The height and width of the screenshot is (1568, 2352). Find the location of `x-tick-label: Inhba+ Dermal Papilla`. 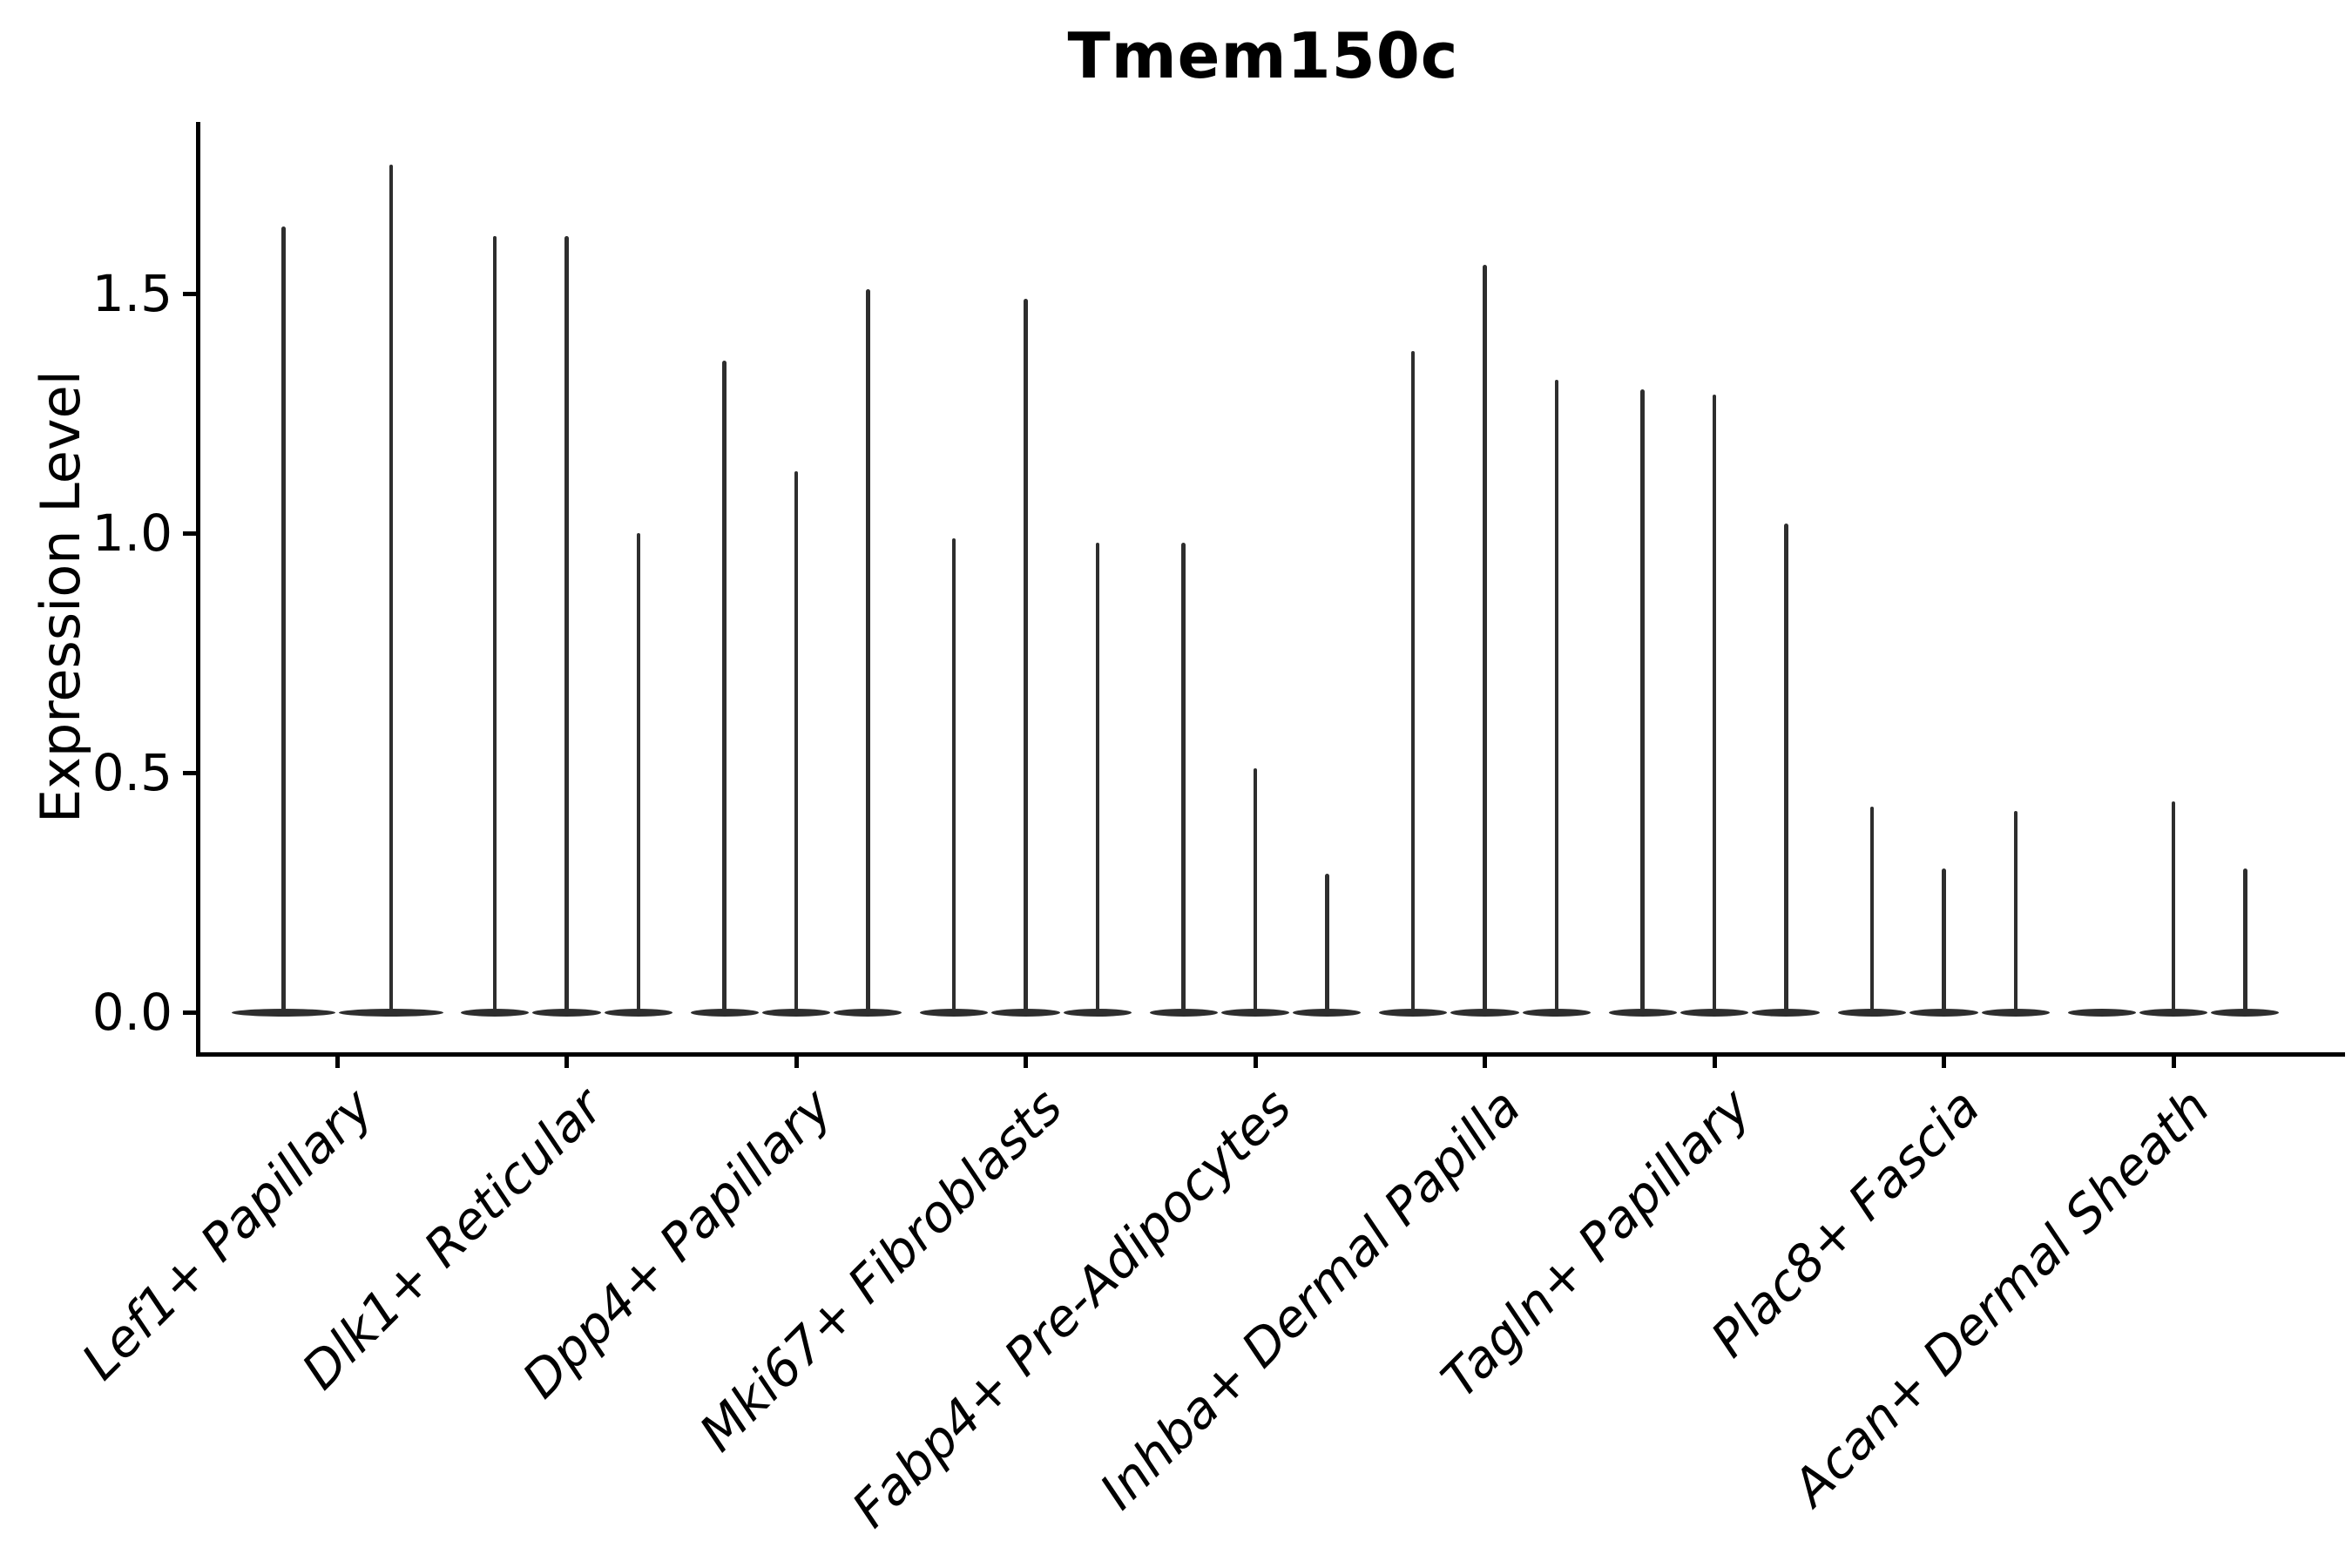

x-tick-label: Inhba+ Dermal Papilla is located at coordinates (1310, 1299).